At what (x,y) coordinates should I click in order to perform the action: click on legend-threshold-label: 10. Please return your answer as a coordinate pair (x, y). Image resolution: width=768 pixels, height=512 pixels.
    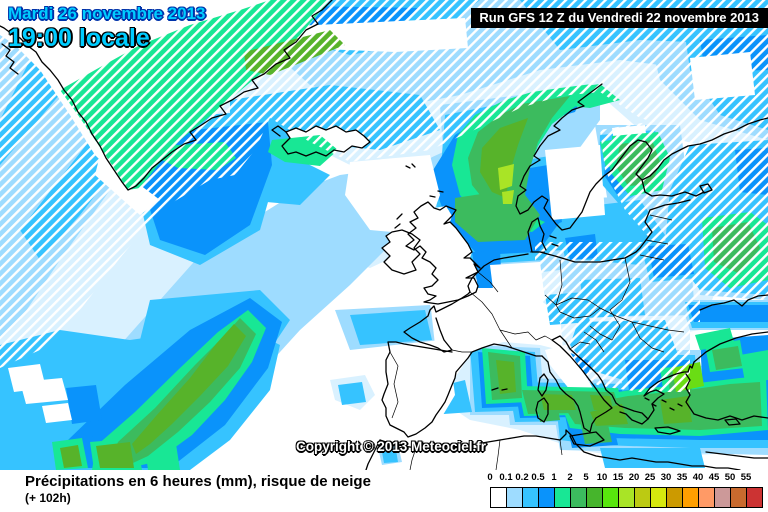
    Looking at the image, I should click on (602, 477).